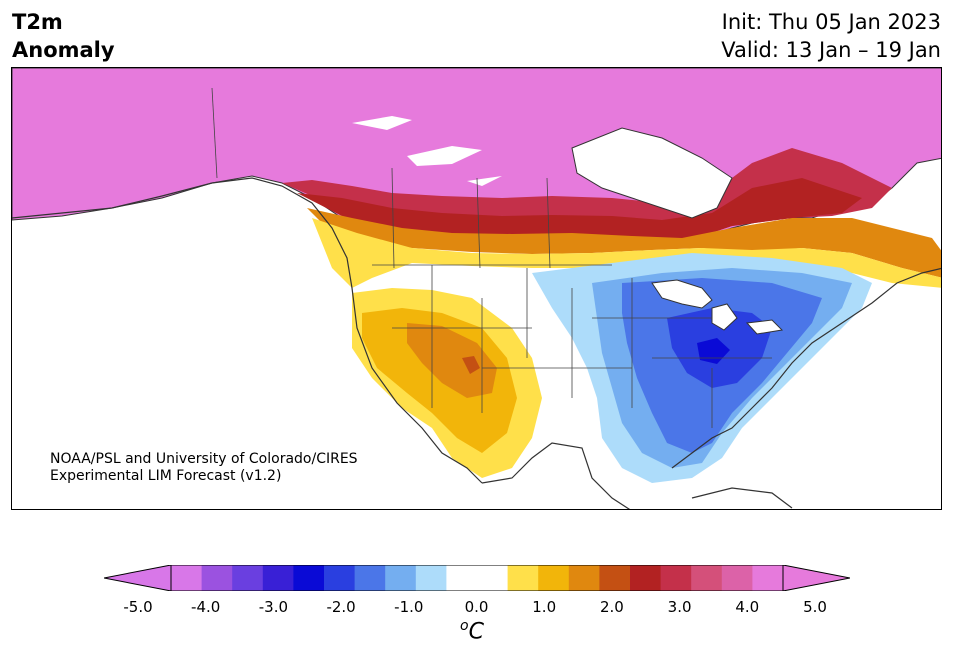 The width and height of the screenshot is (953, 659). Describe the element at coordinates (452, 360) in the screenshot. I see `southwest-warm-orange` at that location.